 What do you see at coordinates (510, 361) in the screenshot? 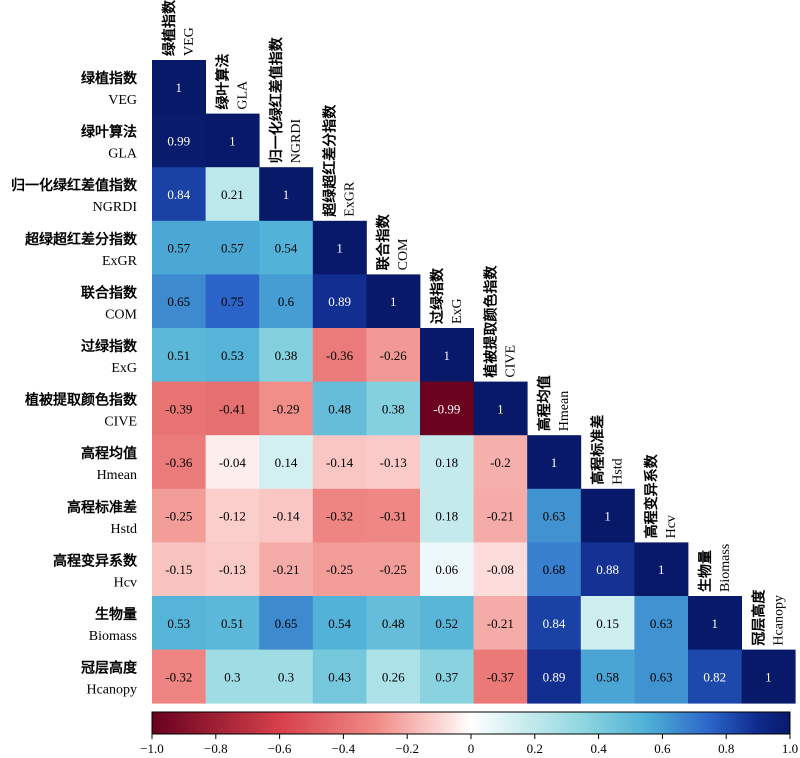
I see `column-label-en: CIVE` at bounding box center [510, 361].